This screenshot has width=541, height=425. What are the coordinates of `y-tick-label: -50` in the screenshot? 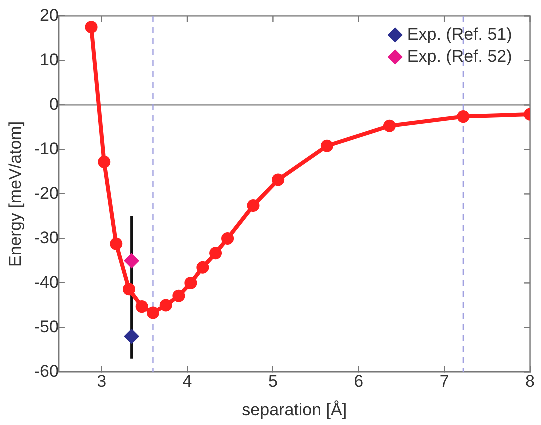 It's located at (46, 326).